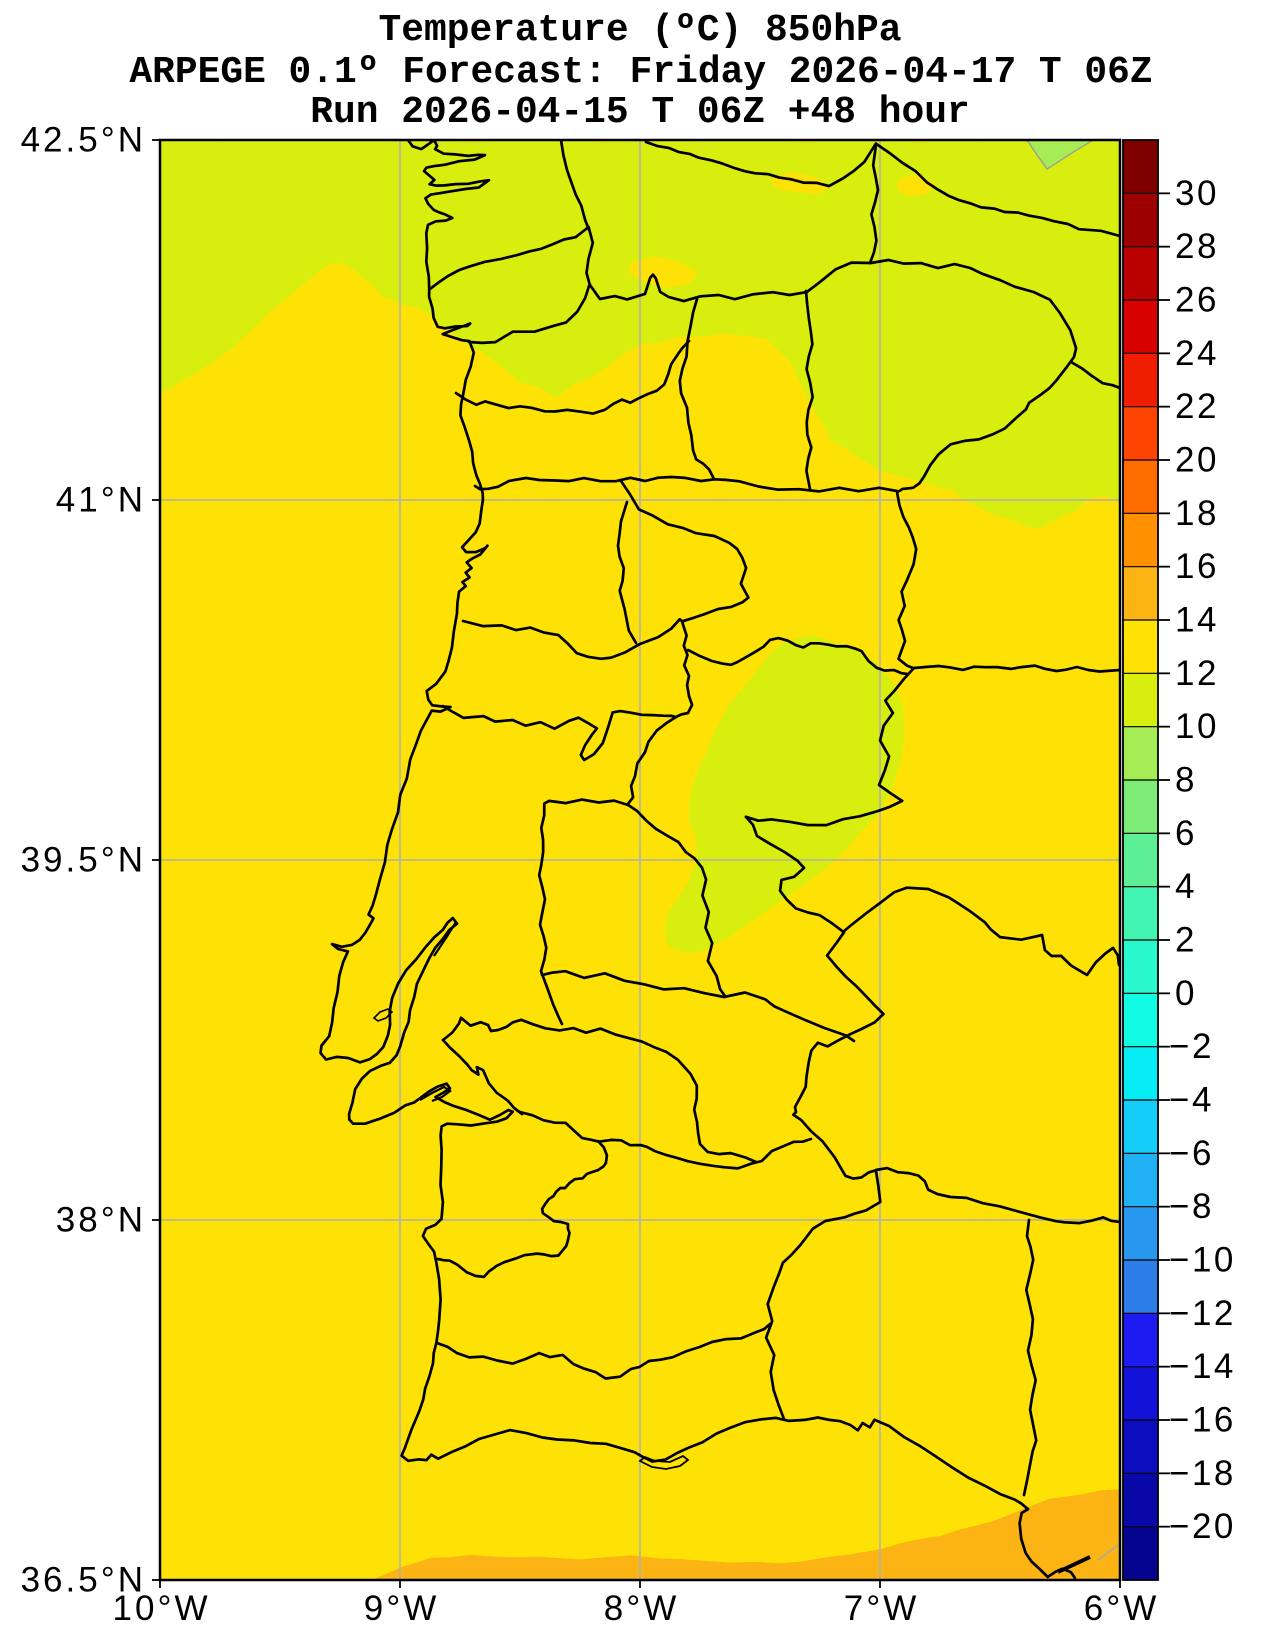 Image resolution: width=1267 pixels, height=1646 pixels. What do you see at coordinates (640, 30) in the screenshot?
I see `svg-text: Temperature (ºC) 850hPa` at bounding box center [640, 30].